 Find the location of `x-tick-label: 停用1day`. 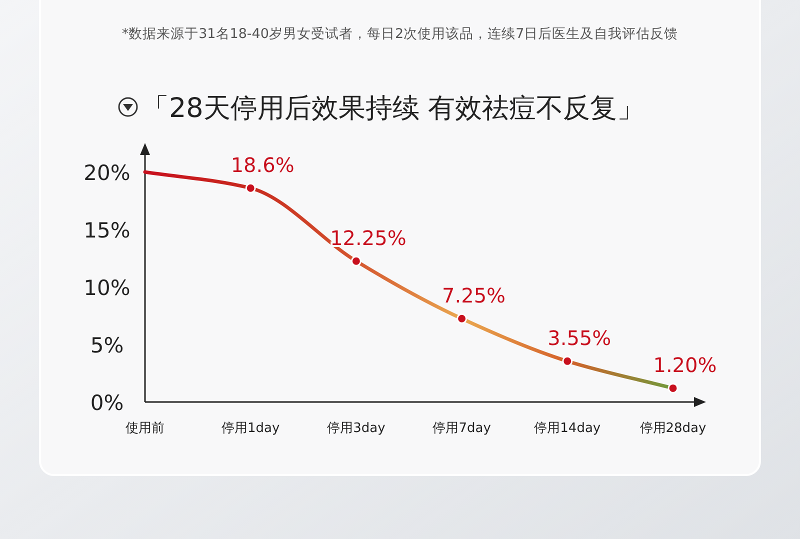

x-tick-label: 停用1day is located at coordinates (251, 428).